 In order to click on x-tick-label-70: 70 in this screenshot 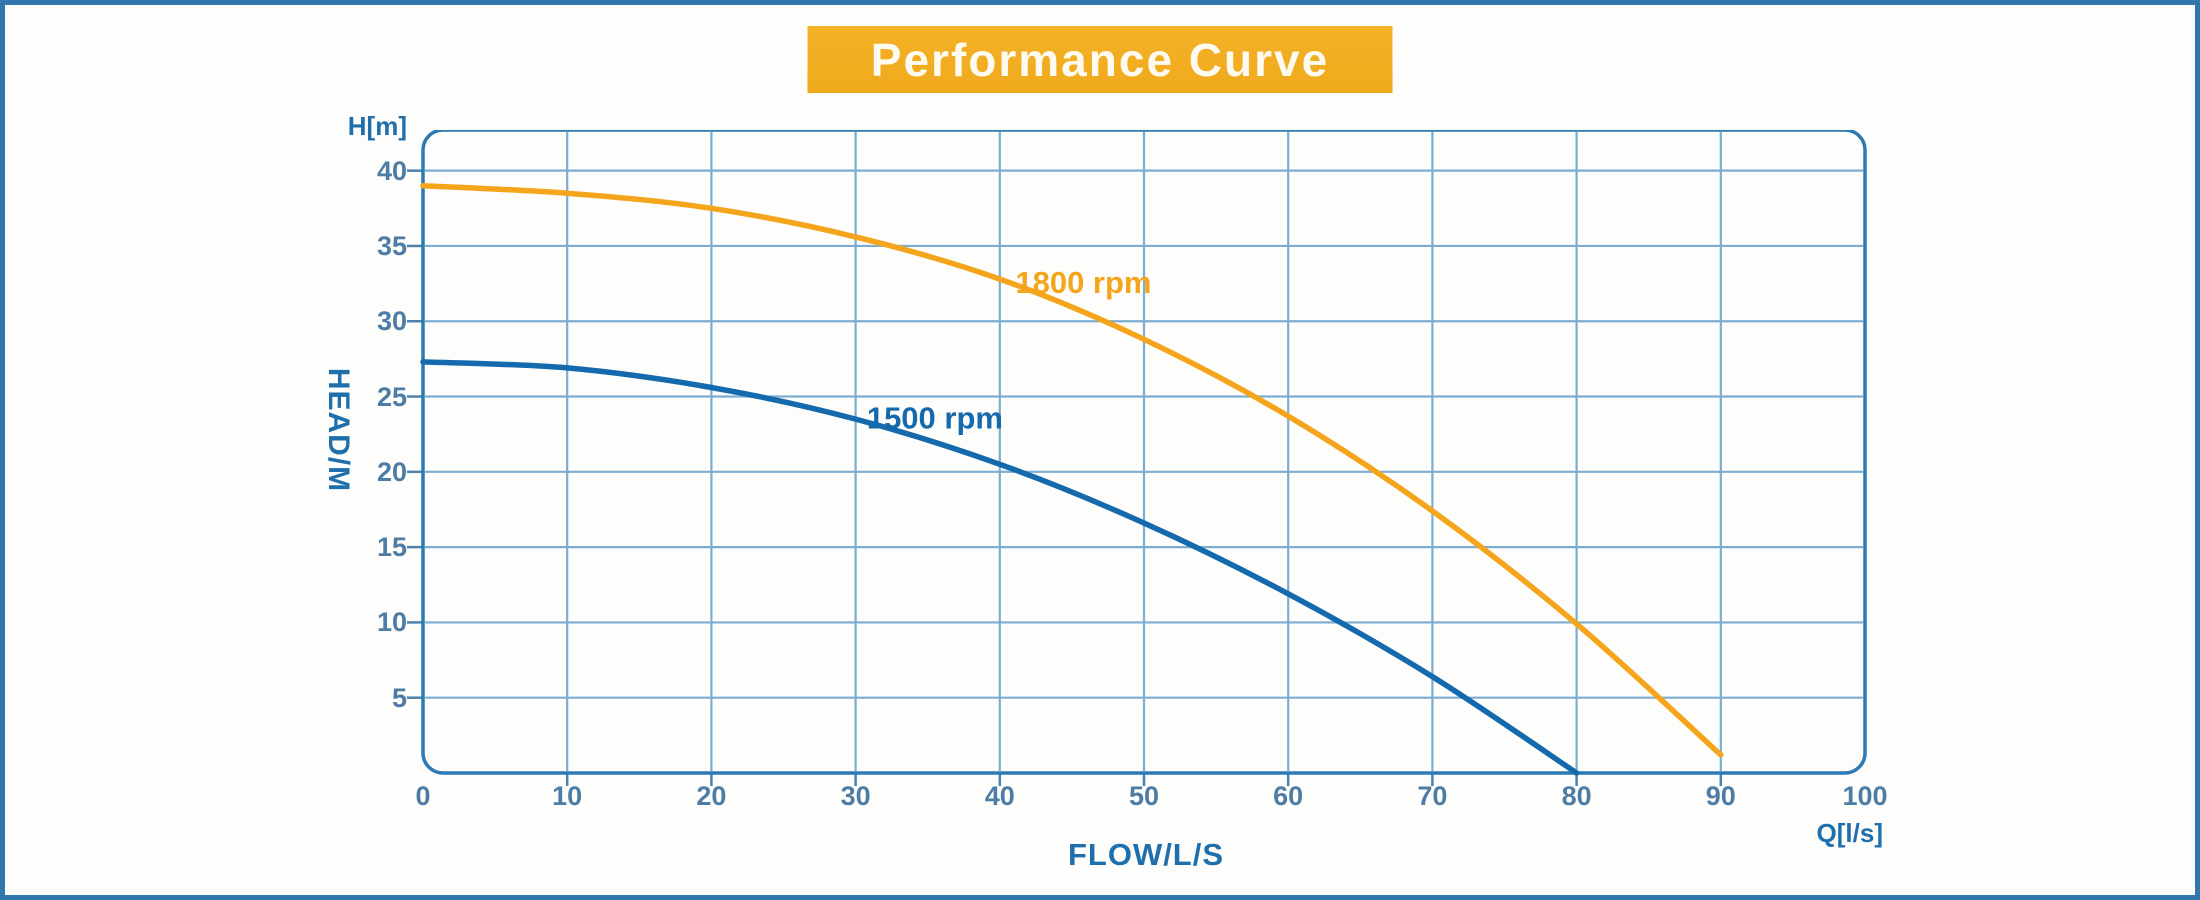, I will do `click(1432, 796)`.